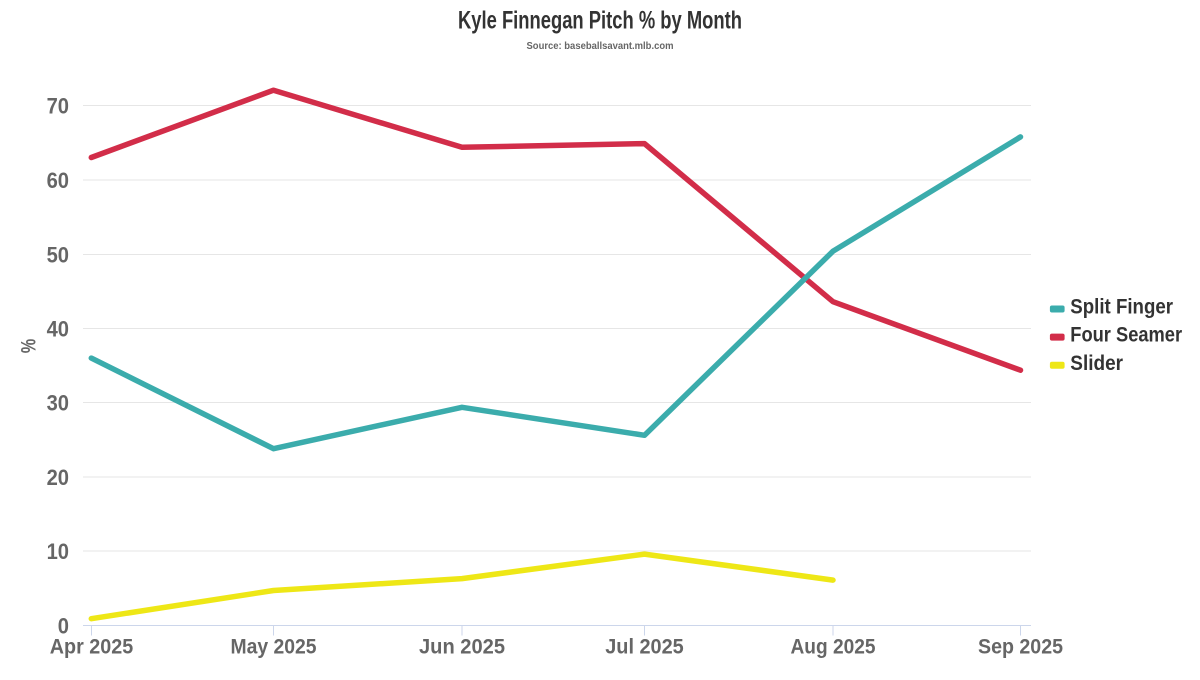 This screenshot has width=1200, height=680. What do you see at coordinates (58, 403) in the screenshot?
I see `svg-text: 30` at bounding box center [58, 403].